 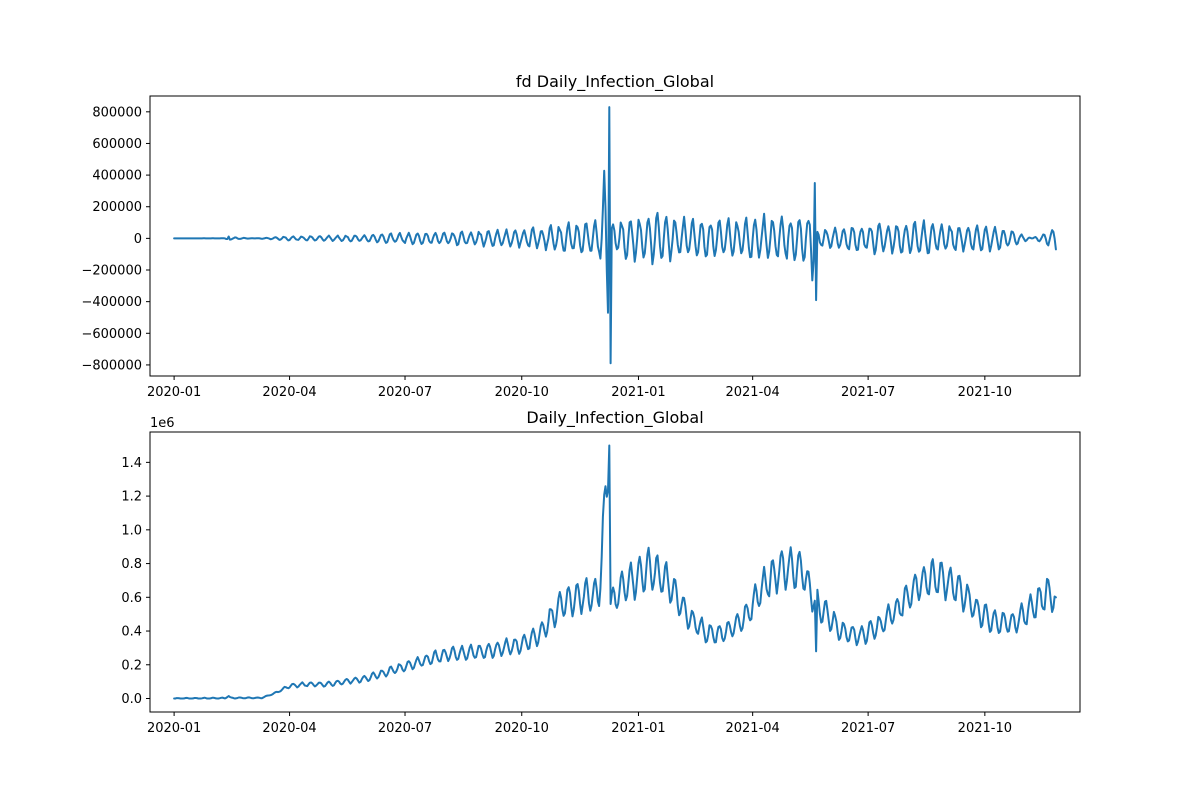 I want to click on daily-x-tick-label: 2020-04, so click(x=289, y=728).